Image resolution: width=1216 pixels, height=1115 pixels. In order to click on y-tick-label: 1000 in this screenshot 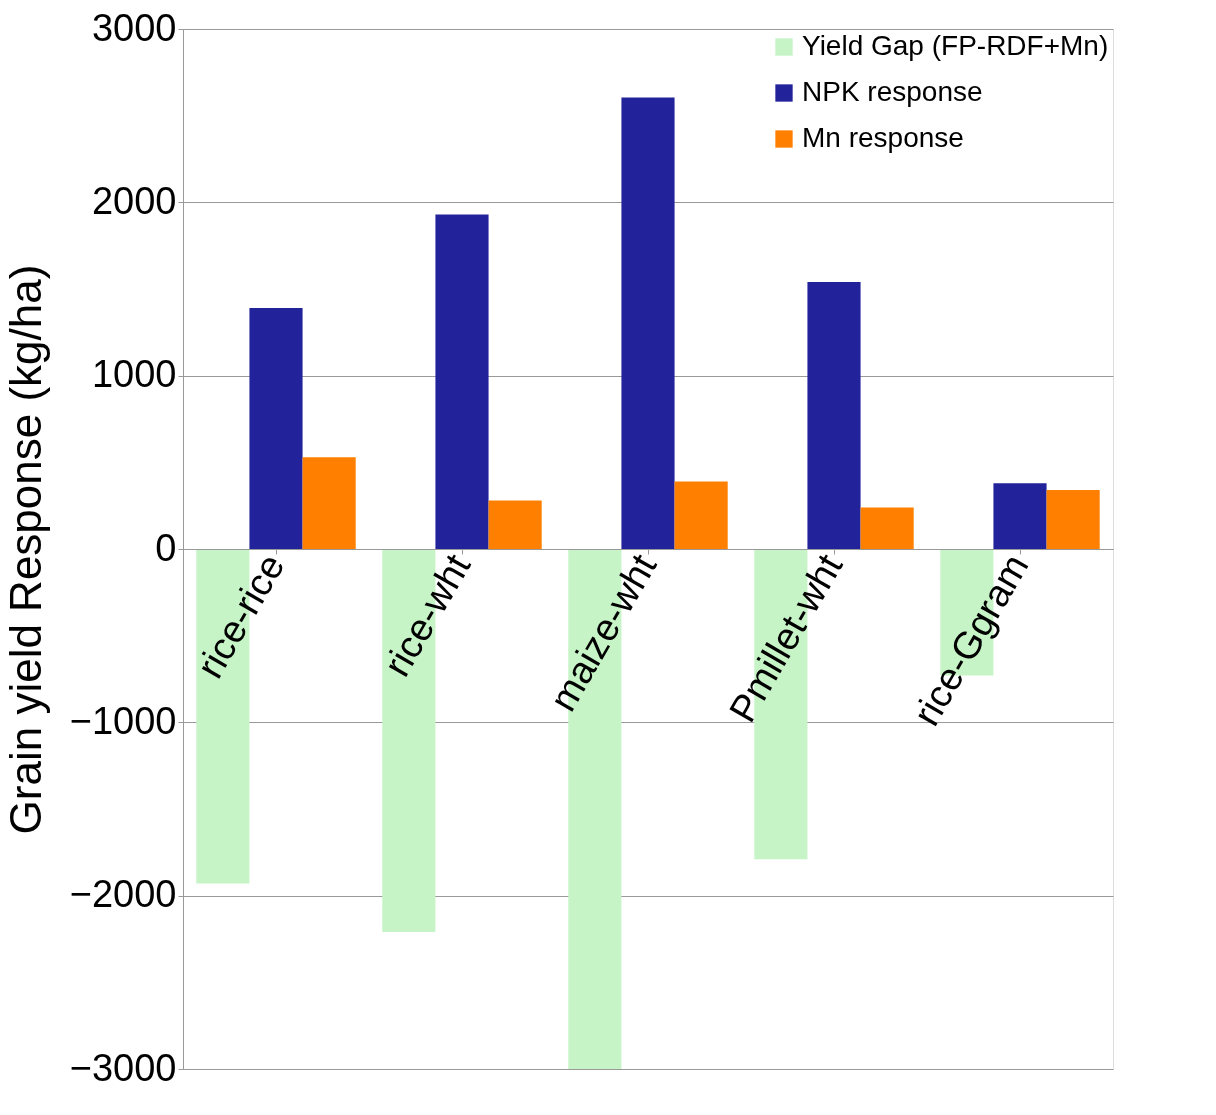, I will do `click(134, 374)`.